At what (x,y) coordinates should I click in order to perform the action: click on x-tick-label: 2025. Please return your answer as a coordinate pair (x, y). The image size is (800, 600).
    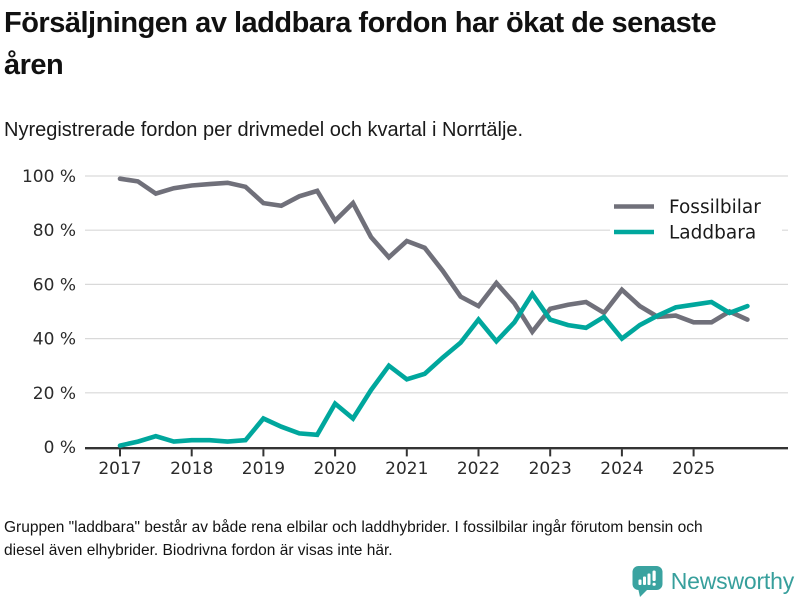
    Looking at the image, I should click on (693, 469).